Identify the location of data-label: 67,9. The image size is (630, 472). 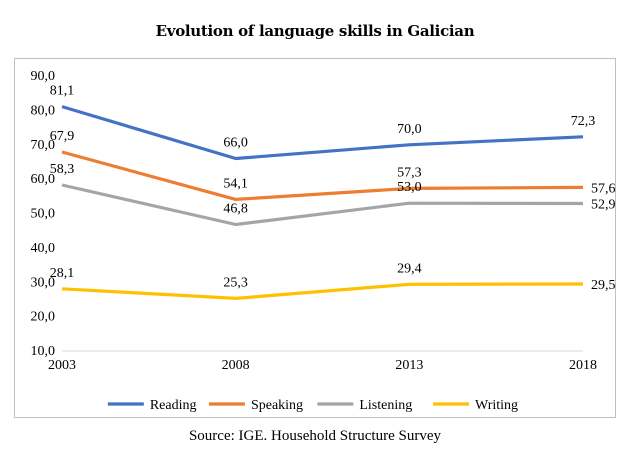
(62, 136).